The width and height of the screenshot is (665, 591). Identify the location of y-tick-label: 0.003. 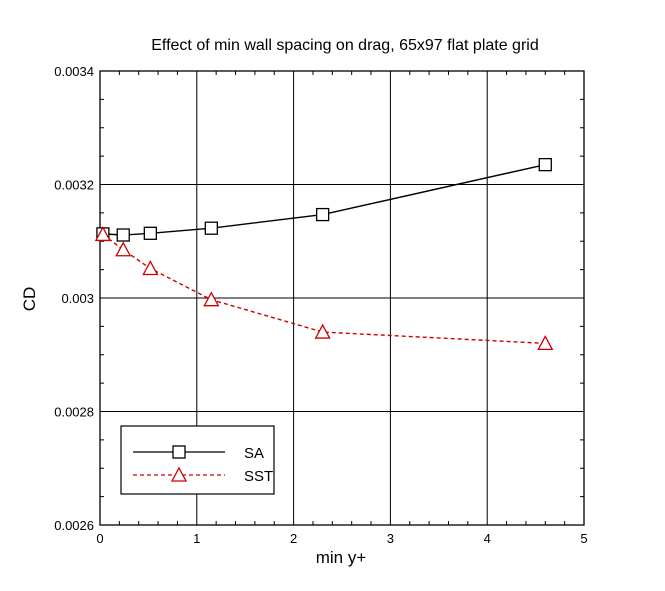
(77, 298).